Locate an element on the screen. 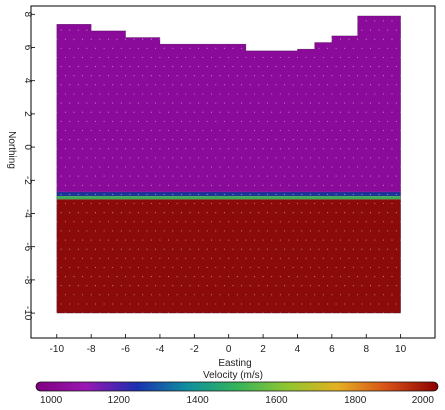 Image resolution: width=445 pixels, height=410 pixels. y-tick-label: -10 is located at coordinates (27, 313).